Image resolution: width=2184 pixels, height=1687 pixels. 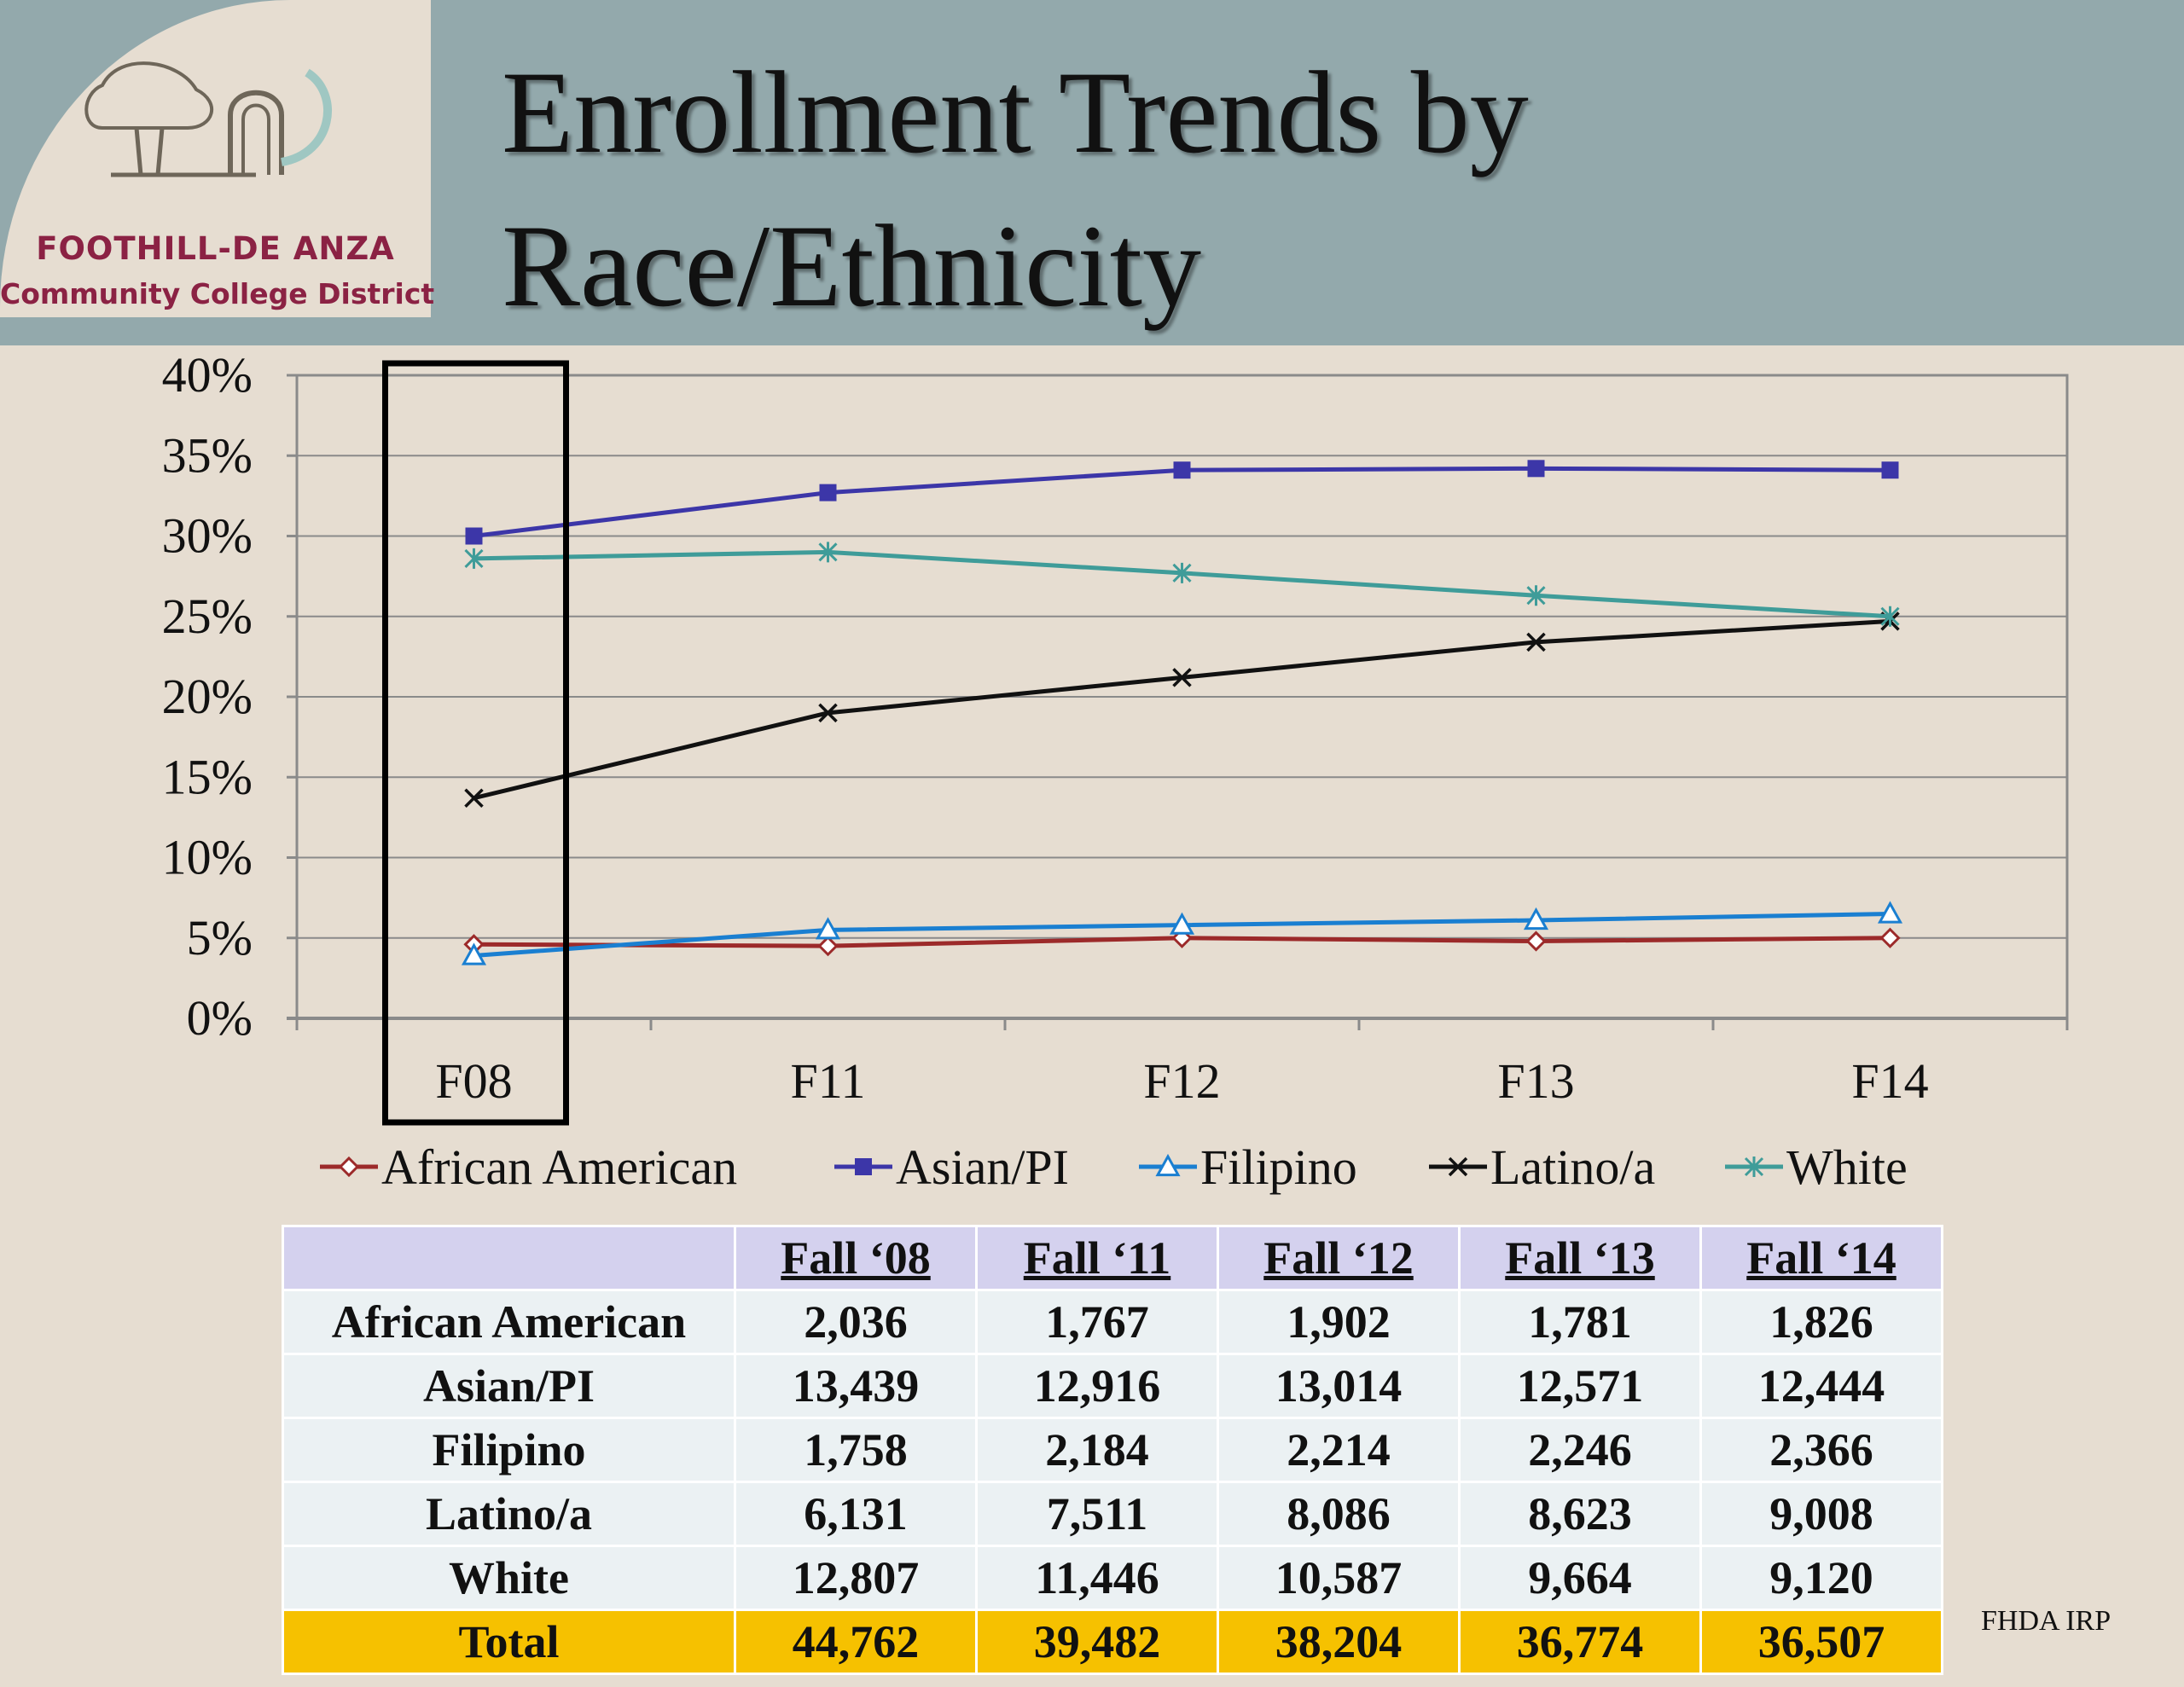 I want to click on highlight-box, so click(x=476, y=743).